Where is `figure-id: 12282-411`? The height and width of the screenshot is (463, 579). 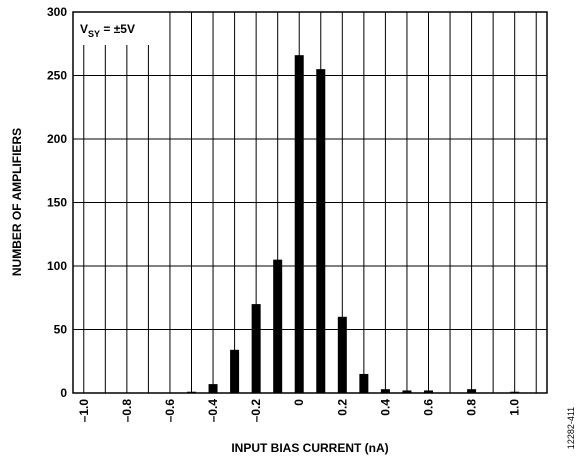 figure-id: 12282-411 is located at coordinates (571, 428).